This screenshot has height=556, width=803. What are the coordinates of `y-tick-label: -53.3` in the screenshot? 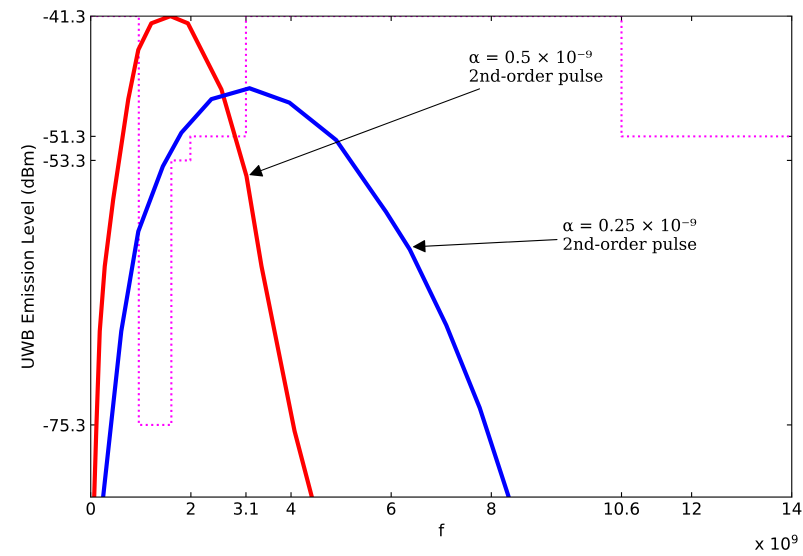 It's located at (64, 160).